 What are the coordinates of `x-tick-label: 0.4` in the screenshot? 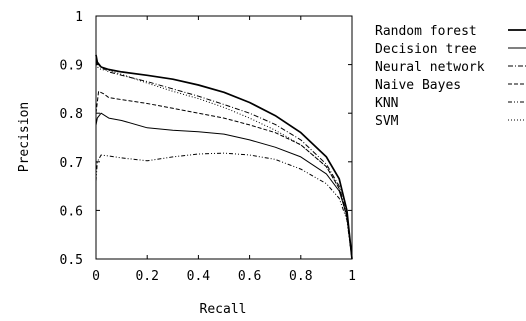 It's located at (199, 276).